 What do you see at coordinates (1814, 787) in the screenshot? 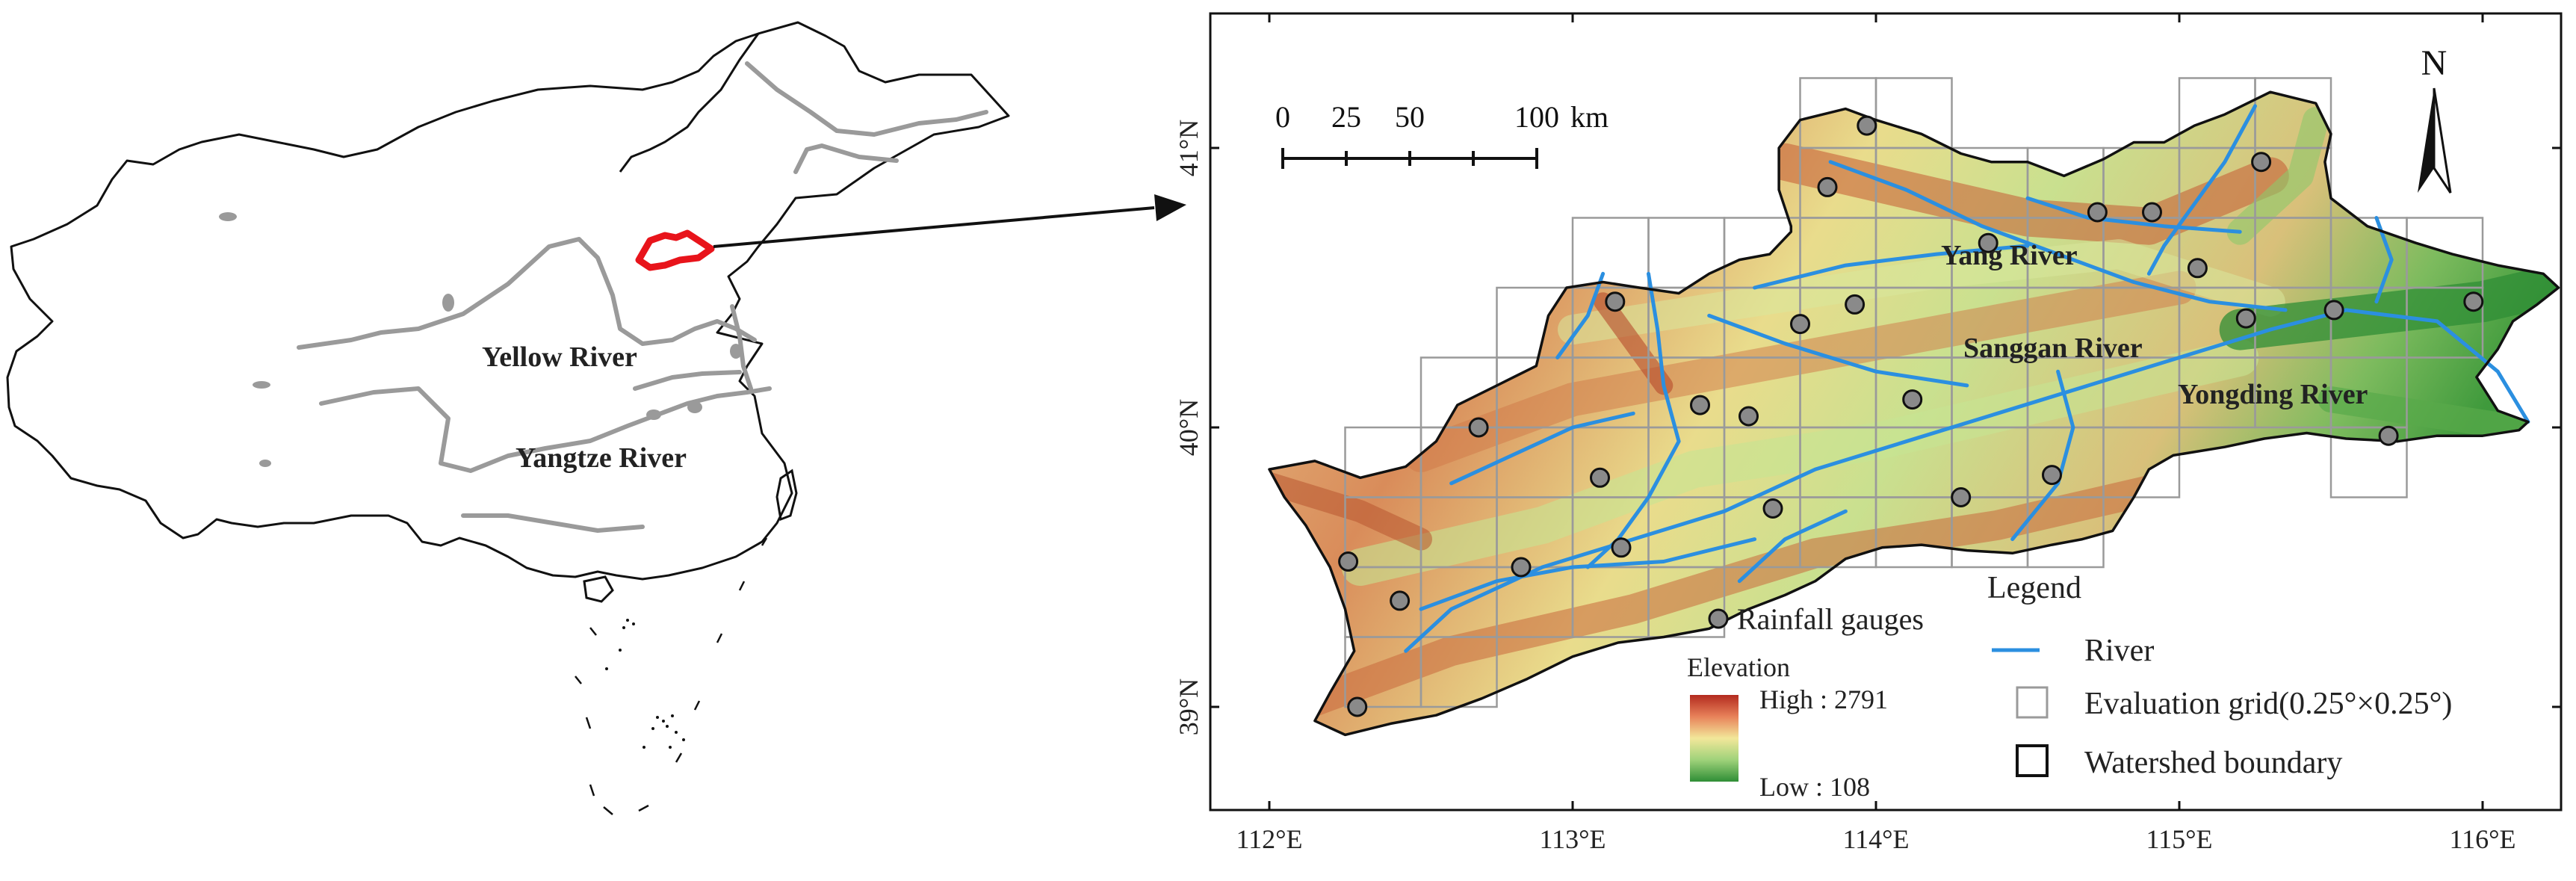
I see `elevation-low: Low : 108` at bounding box center [1814, 787].